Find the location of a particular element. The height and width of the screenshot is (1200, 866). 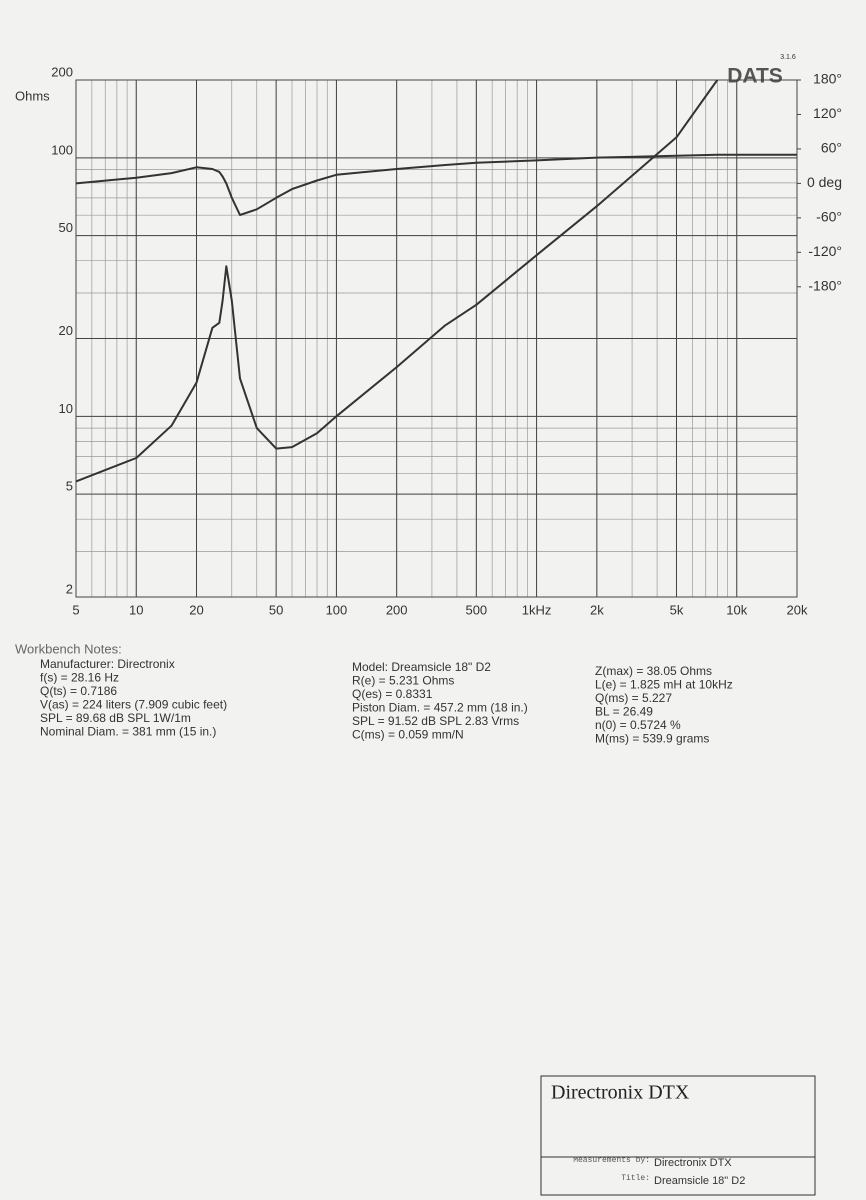

y-tick-label: 50 is located at coordinates (66, 227).